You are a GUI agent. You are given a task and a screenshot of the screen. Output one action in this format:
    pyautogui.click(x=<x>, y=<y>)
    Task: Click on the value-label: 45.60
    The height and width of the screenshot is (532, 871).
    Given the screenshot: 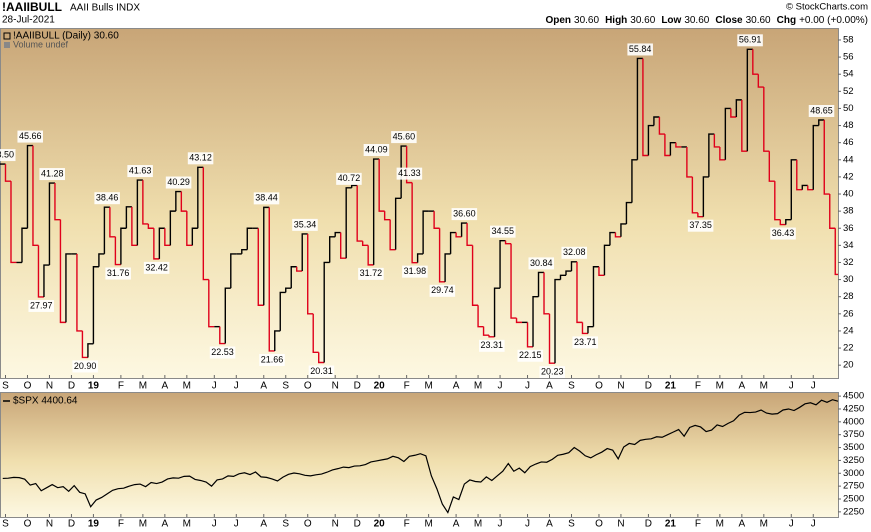 What is the action you would take?
    pyautogui.click(x=404, y=137)
    